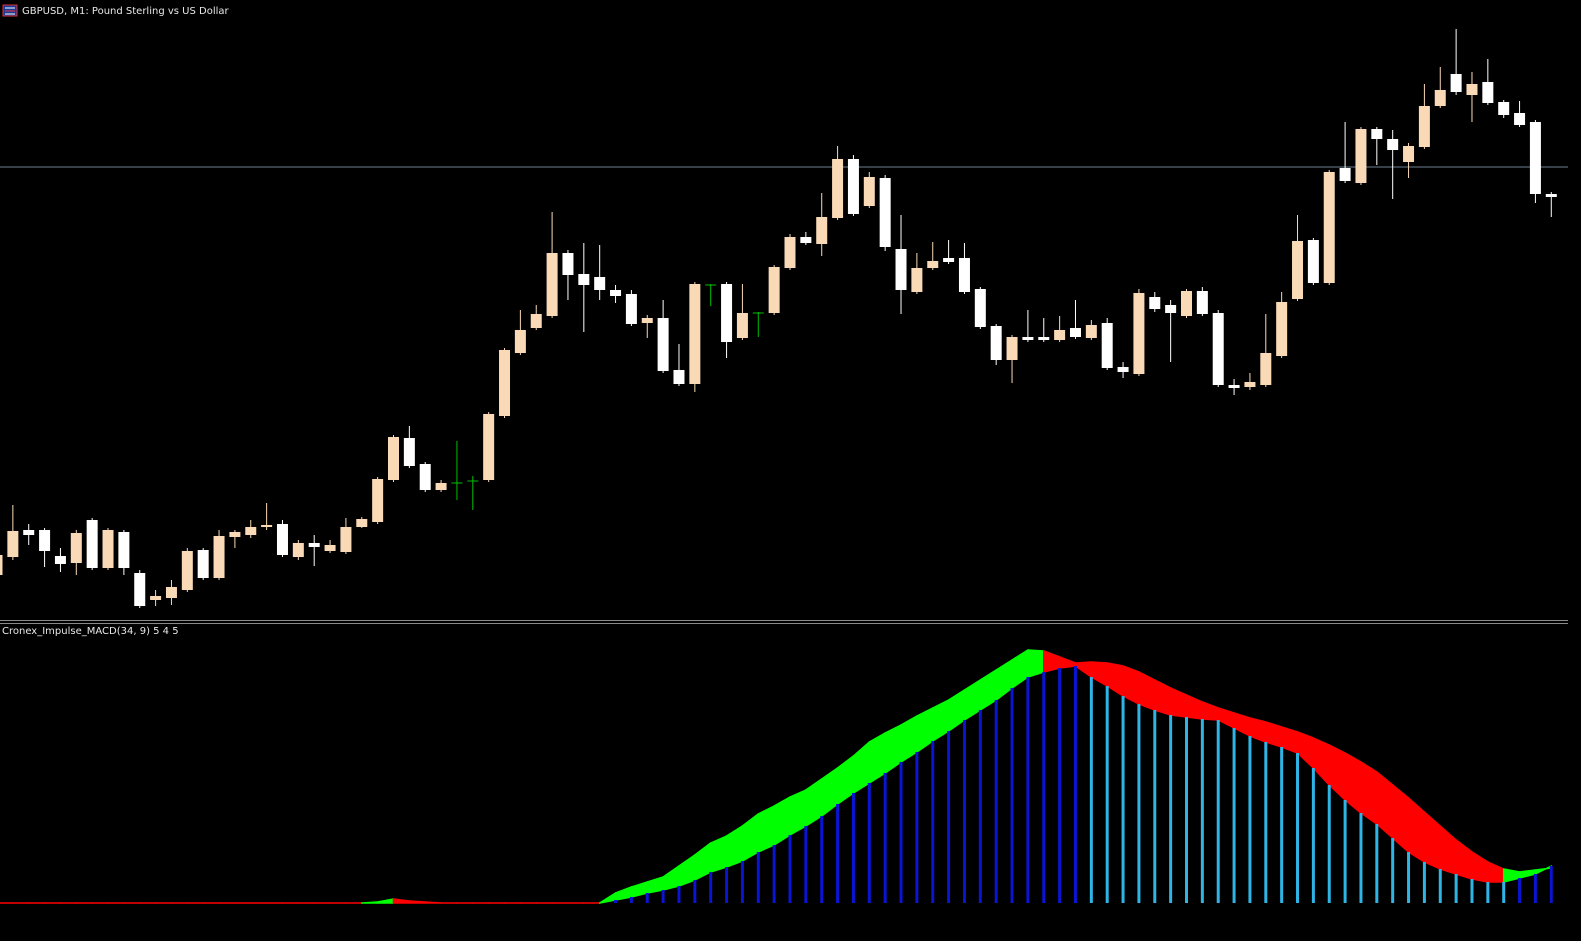 The width and height of the screenshot is (1581, 941). What do you see at coordinates (126, 11) in the screenshot?
I see `chart-title: GBPUSD, M1: Pound Sterling vs US Dollar` at bounding box center [126, 11].